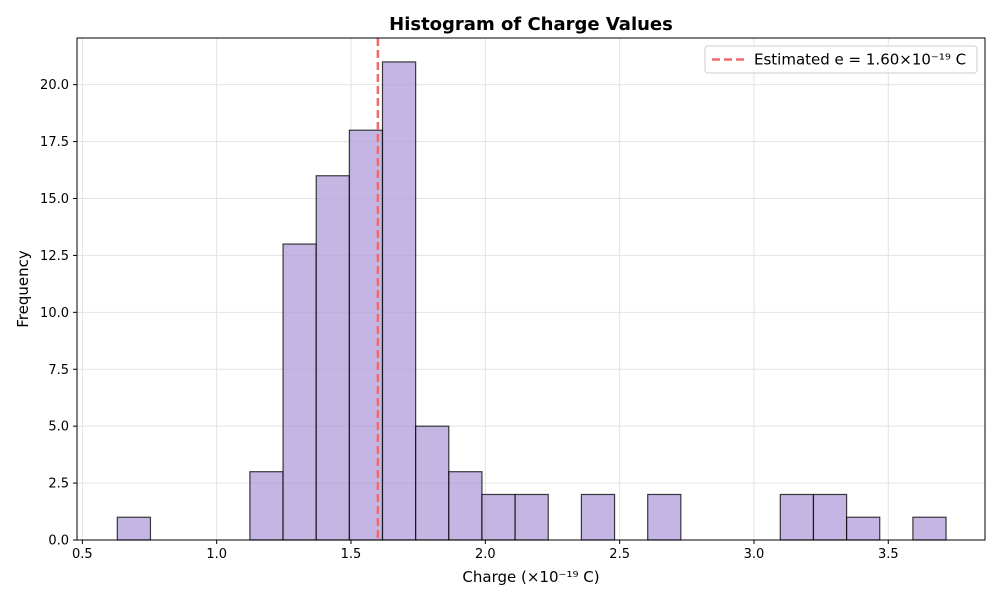 This screenshot has height=600, width=1000. Describe the element at coordinates (58, 484) in the screenshot. I see `y-tick-label: 2.5` at that location.